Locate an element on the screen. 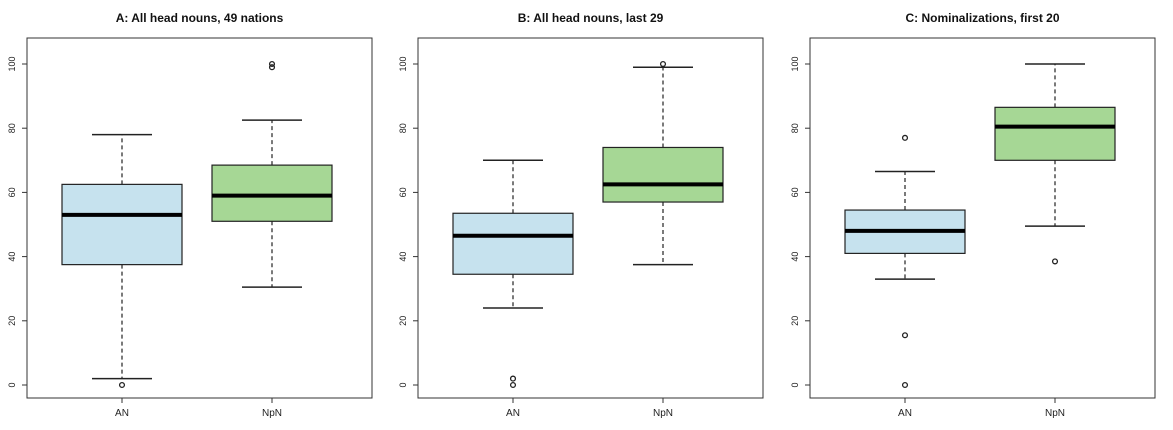 The width and height of the screenshot is (1173, 430). chart-title: B: All head nouns, last 29 is located at coordinates (591, 18).